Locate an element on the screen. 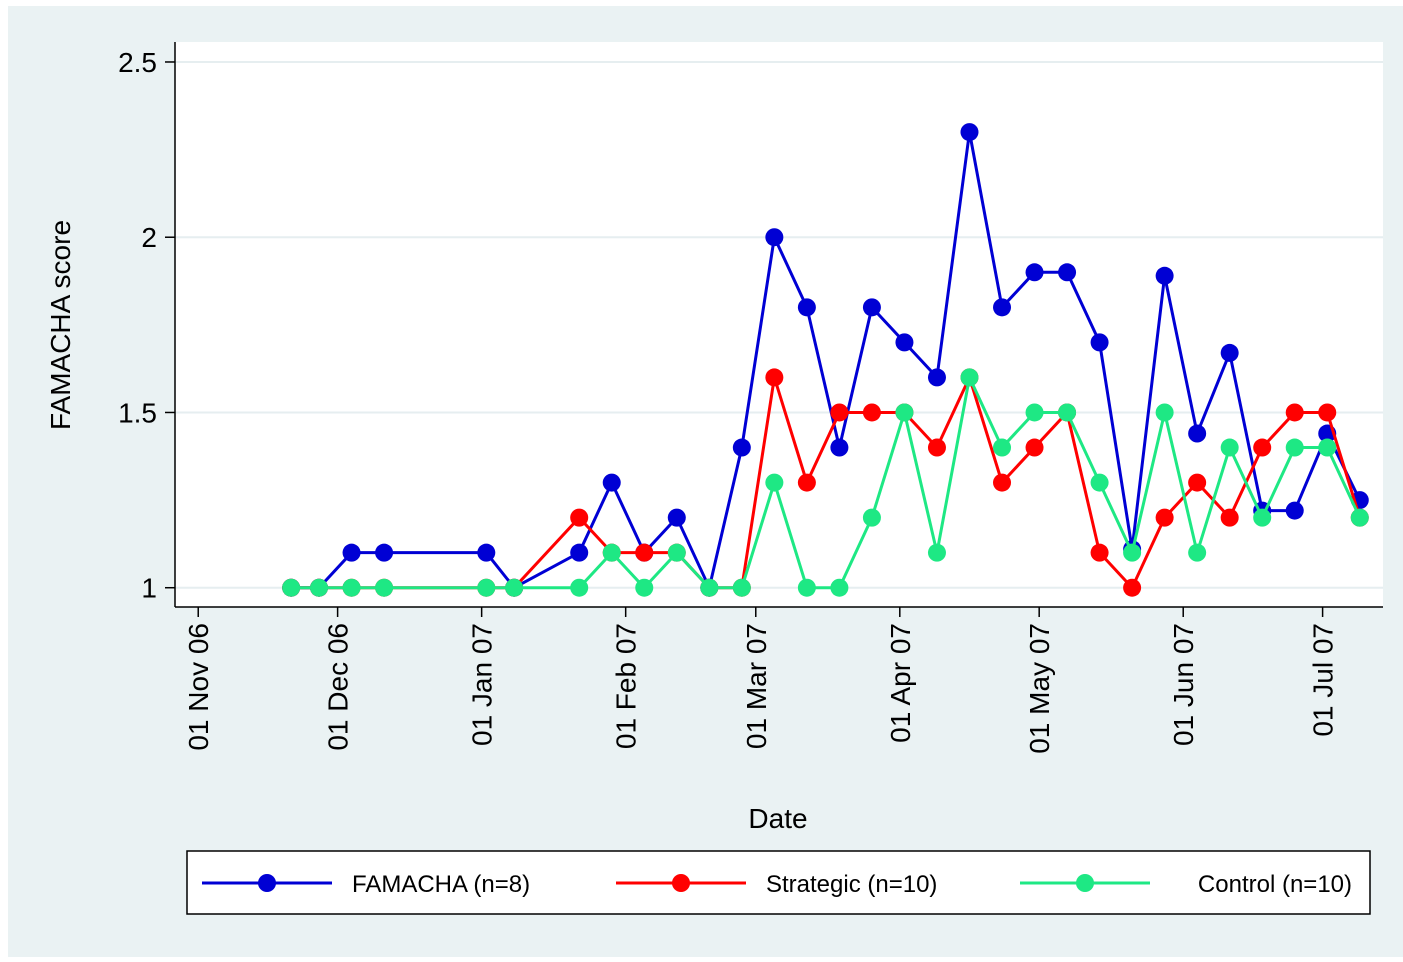 The width and height of the screenshot is (1403, 962). legend-box is located at coordinates (778, 882).